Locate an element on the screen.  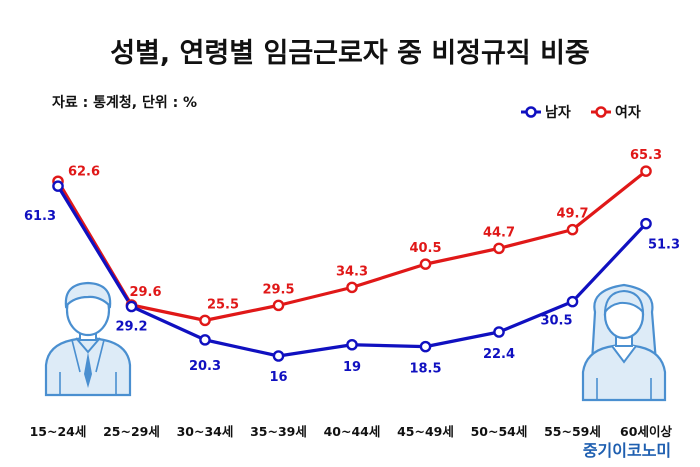
x-tick-label-2: 30~34세 is located at coordinates (205, 431).